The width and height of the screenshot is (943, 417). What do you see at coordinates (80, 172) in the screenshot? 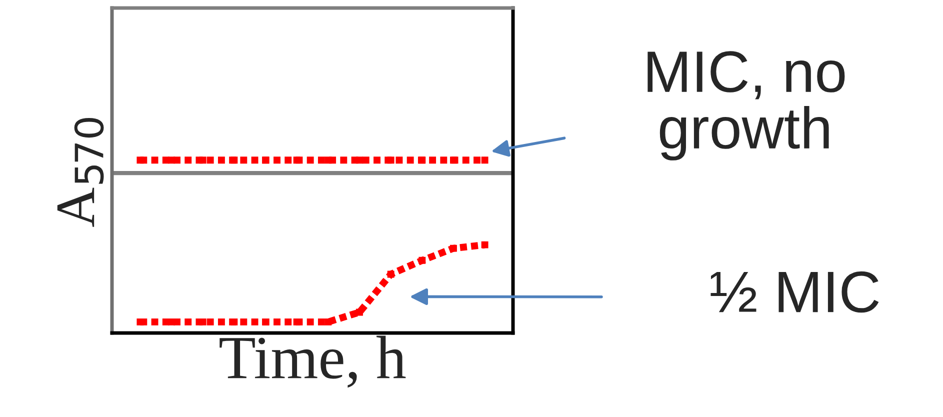
I see `y-axis-title: A$_{570}$` at bounding box center [80, 172].